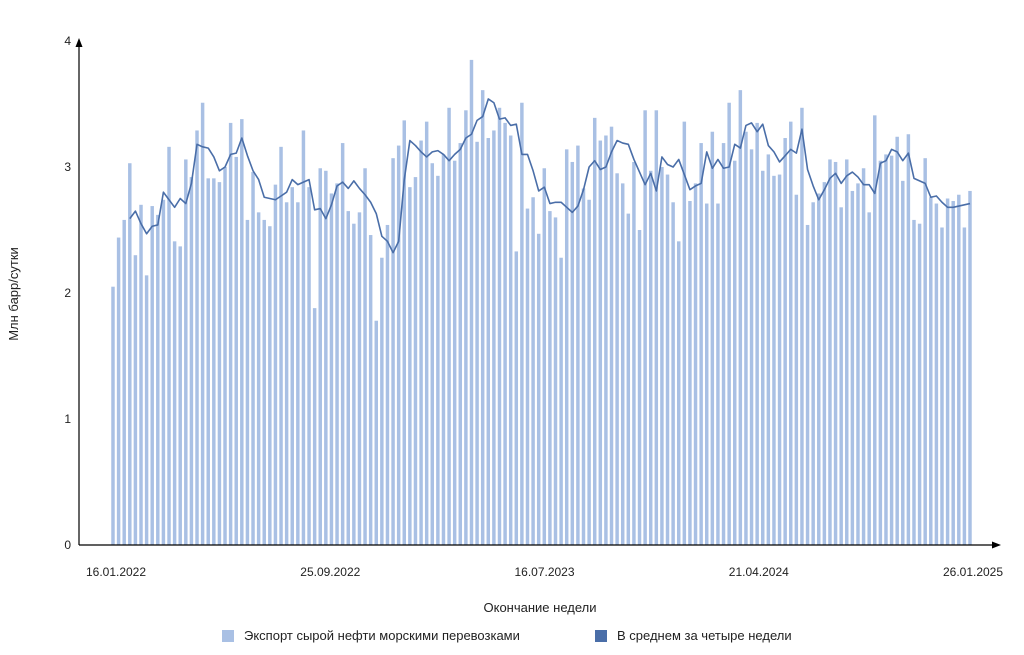  Describe the element at coordinates (973, 572) in the screenshot. I see `x-tick-label: 26.01.2025` at that location.